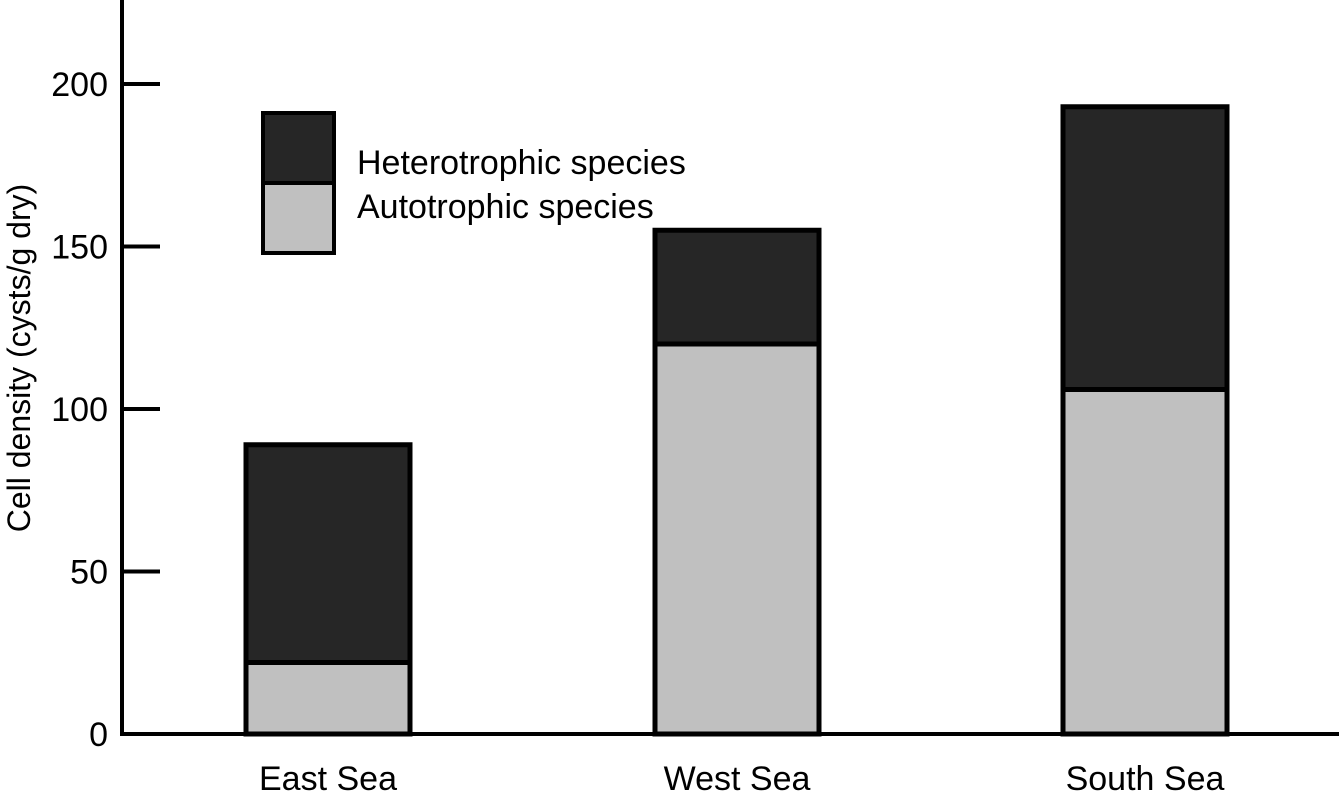 Image resolution: width=1339 pixels, height=794 pixels. Describe the element at coordinates (98, 735) in the screenshot. I see `y-tick-label: 0` at that location.